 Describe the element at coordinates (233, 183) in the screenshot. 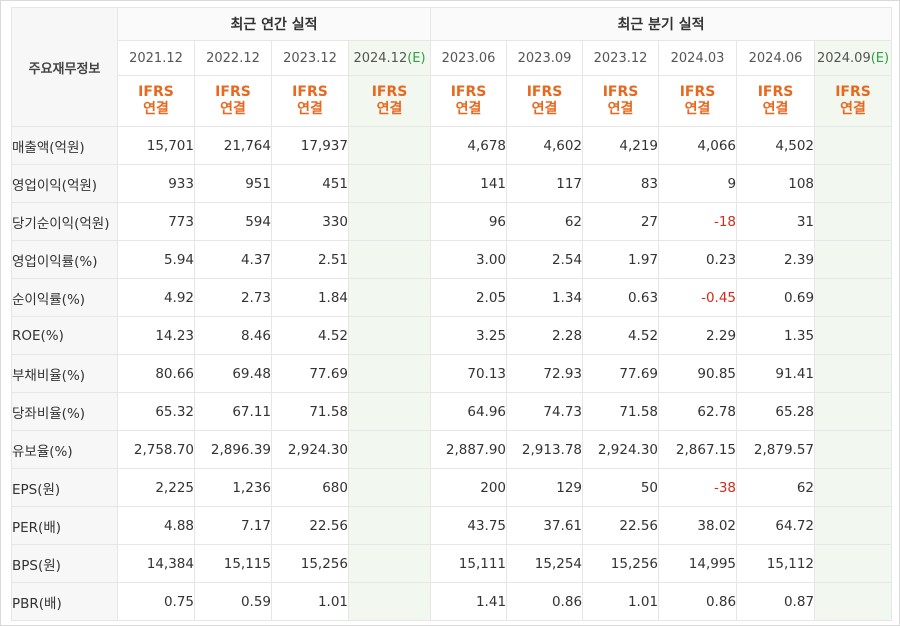

I see `data-cell: 951` at that location.